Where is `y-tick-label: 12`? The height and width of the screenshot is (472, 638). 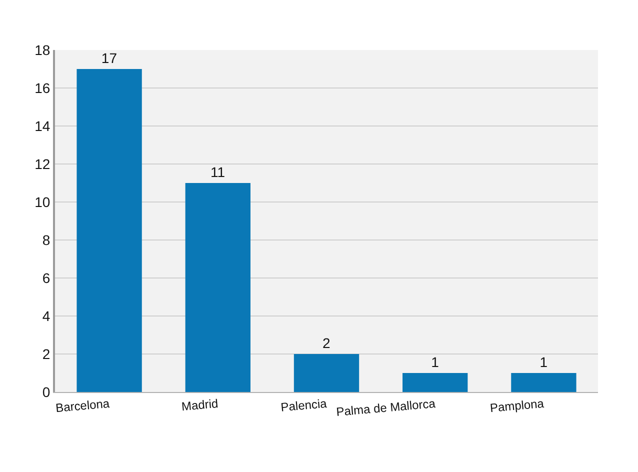 y-tick-label: 12 is located at coordinates (42, 164).